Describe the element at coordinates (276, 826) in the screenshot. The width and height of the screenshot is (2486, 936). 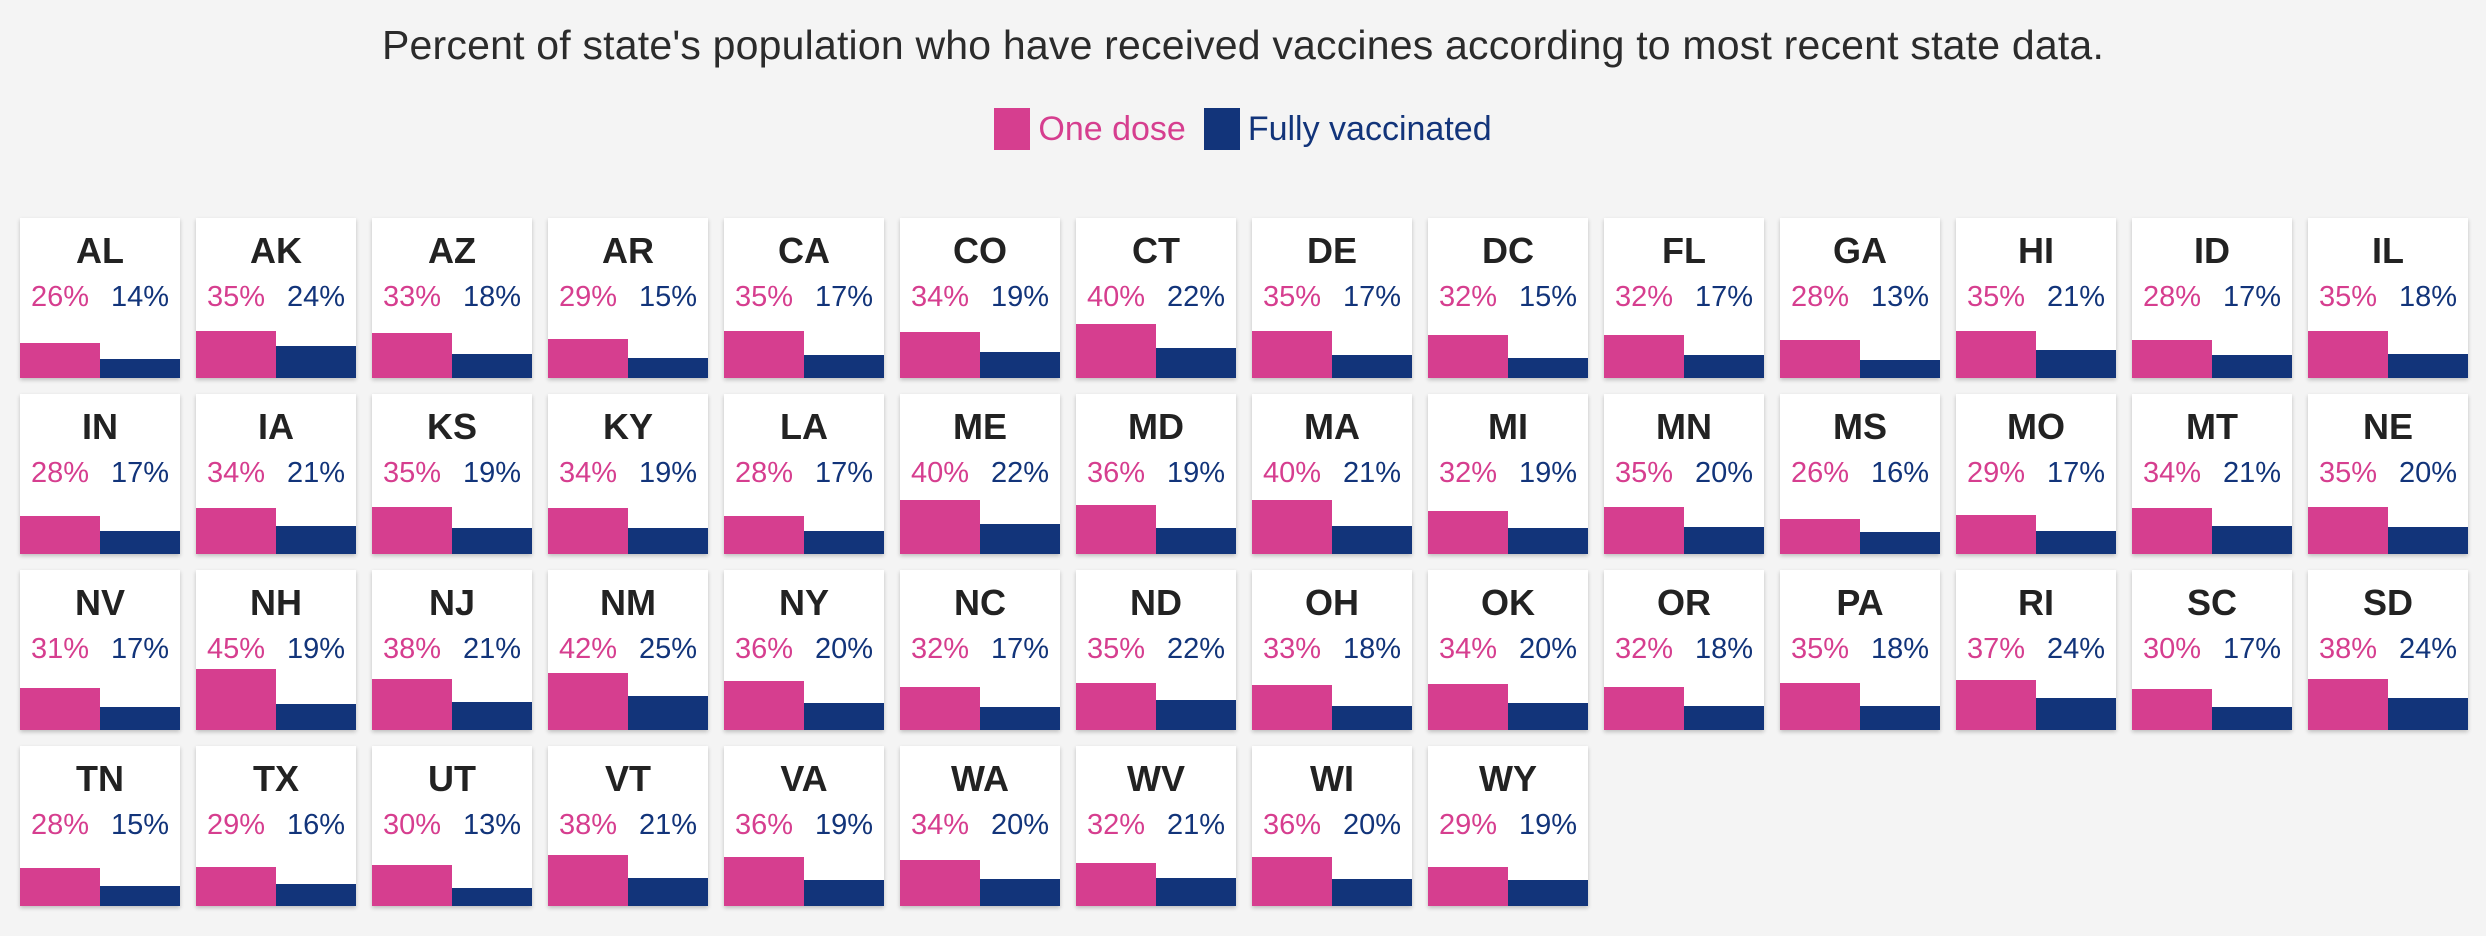
I see `state-card: TX 29% 16%` at that location.